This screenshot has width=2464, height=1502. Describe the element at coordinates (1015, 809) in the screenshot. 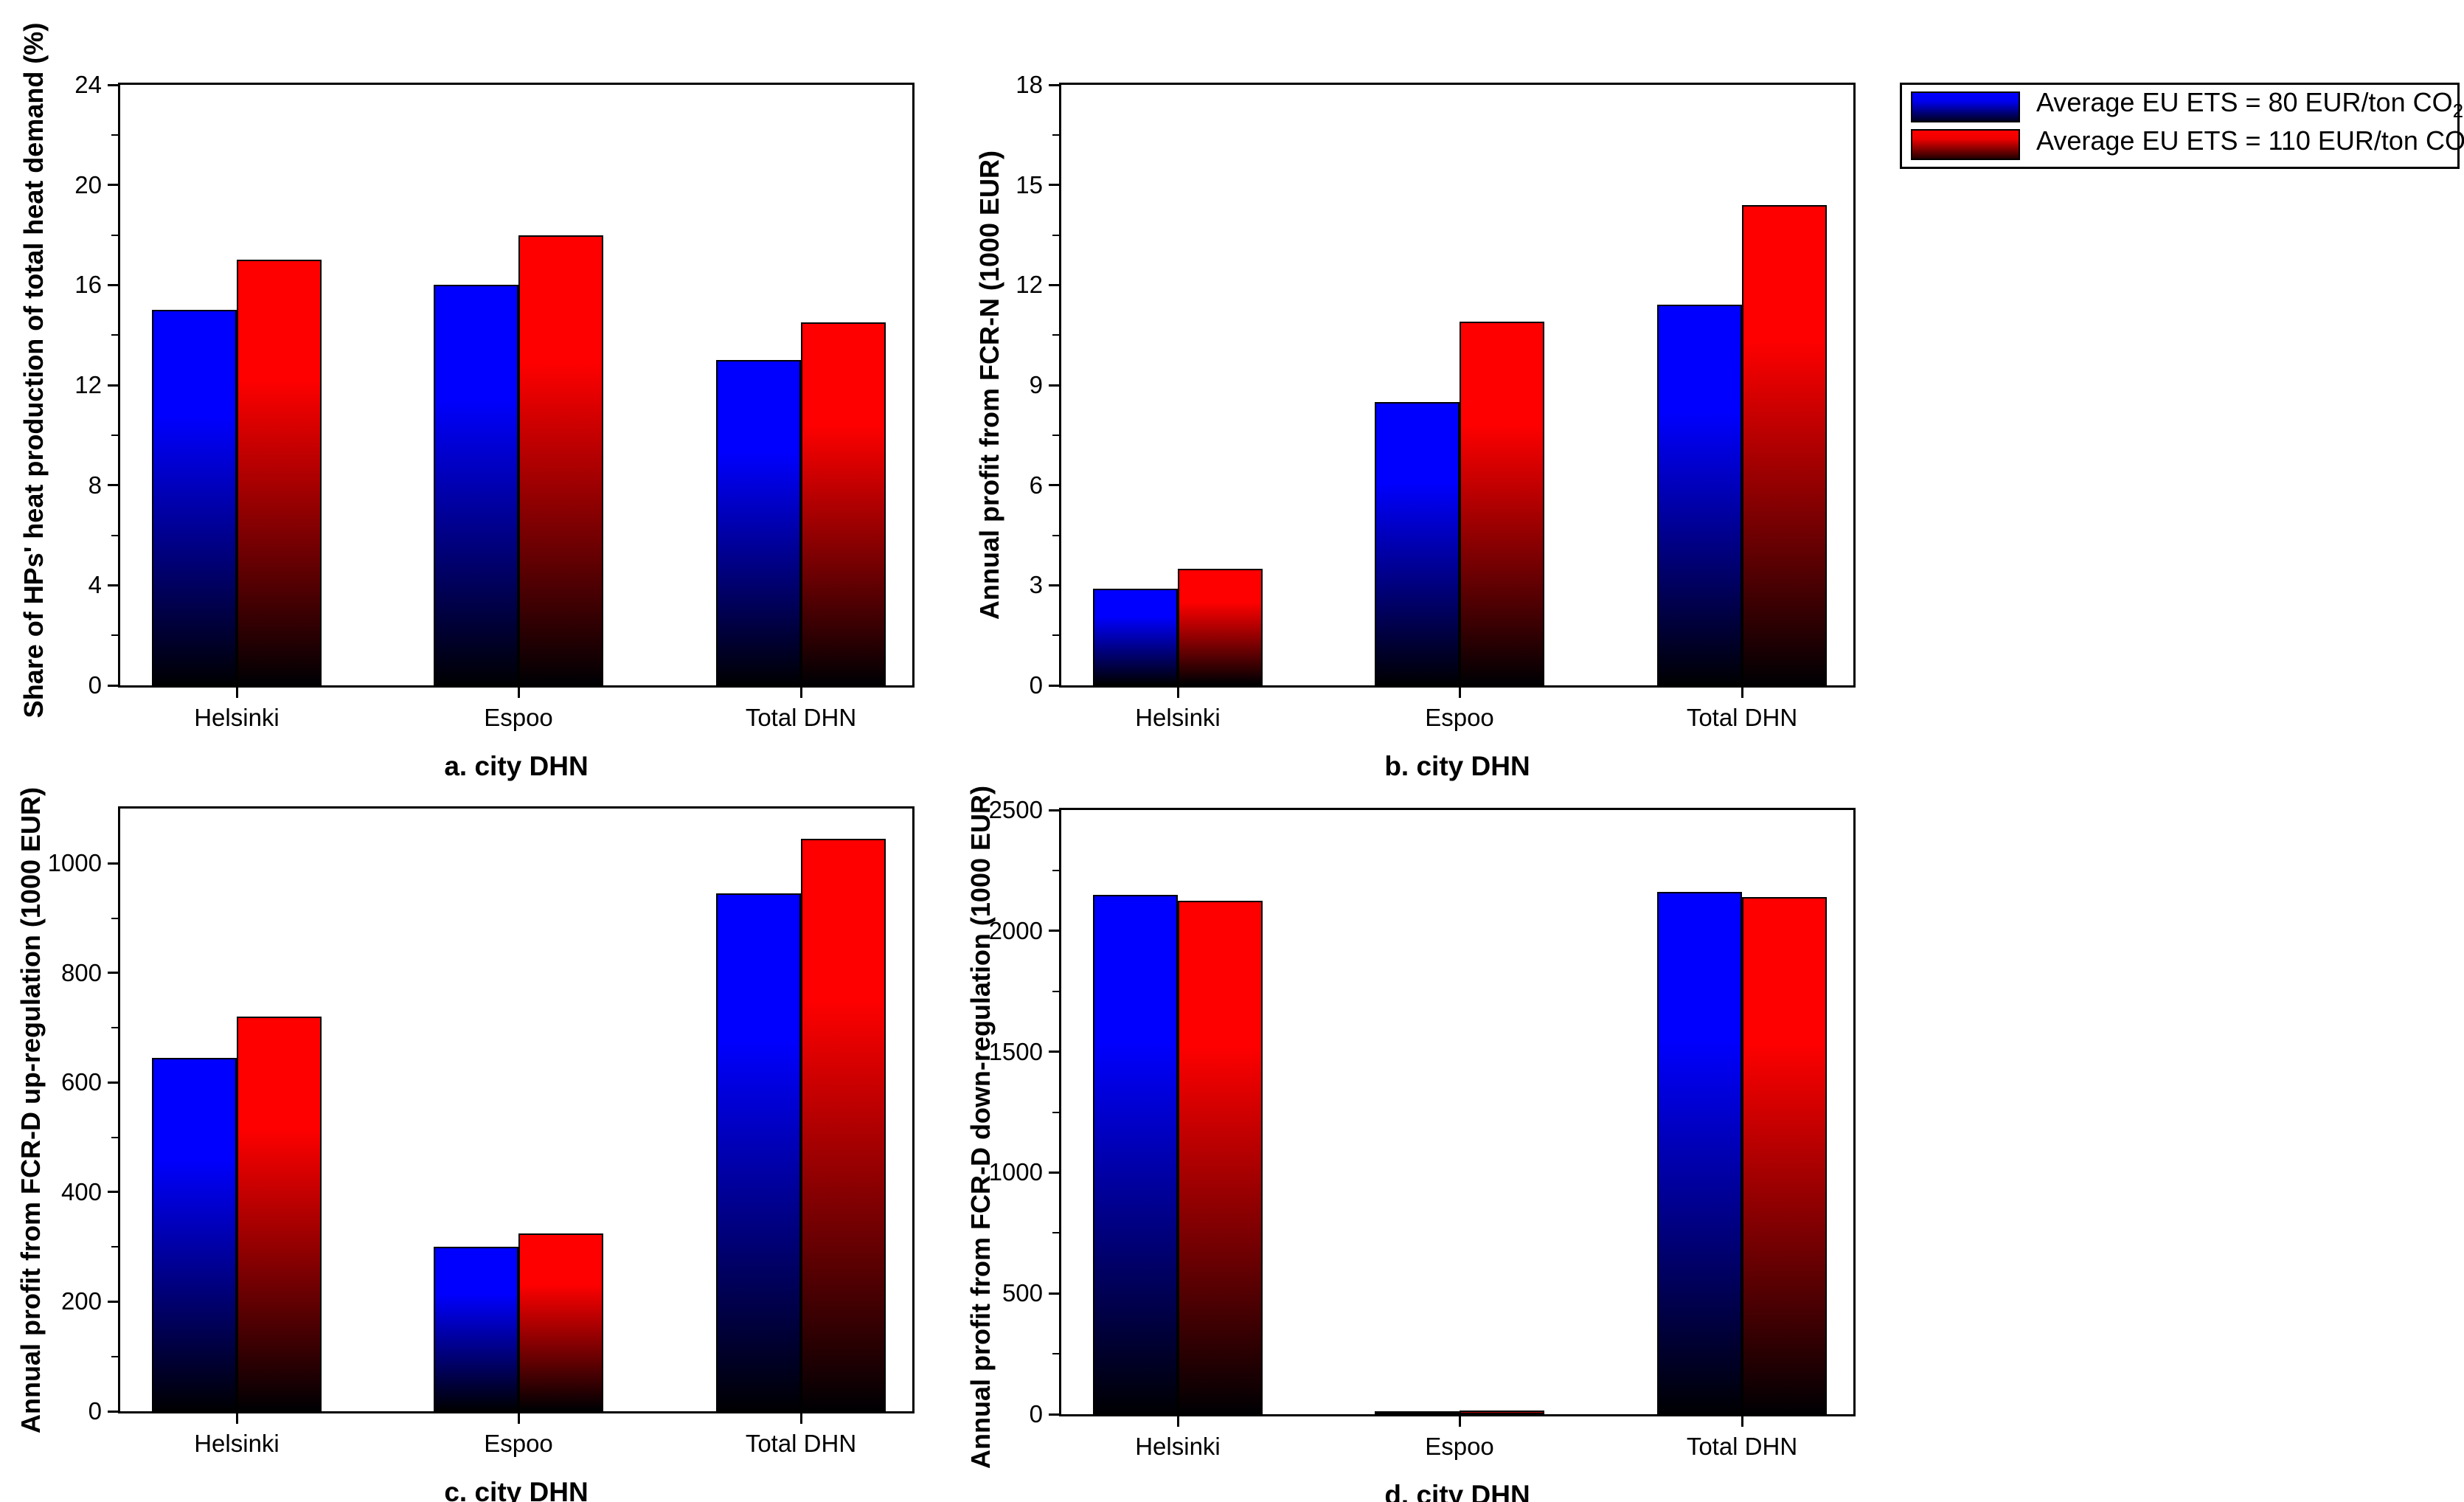

I see `y-tick-label: 2500` at that location.